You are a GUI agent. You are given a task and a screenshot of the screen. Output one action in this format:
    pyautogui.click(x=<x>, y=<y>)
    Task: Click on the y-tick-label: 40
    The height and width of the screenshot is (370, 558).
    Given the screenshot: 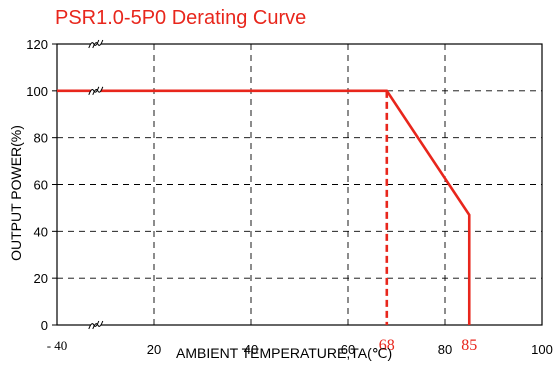 What is the action you would take?
    pyautogui.click(x=41, y=231)
    